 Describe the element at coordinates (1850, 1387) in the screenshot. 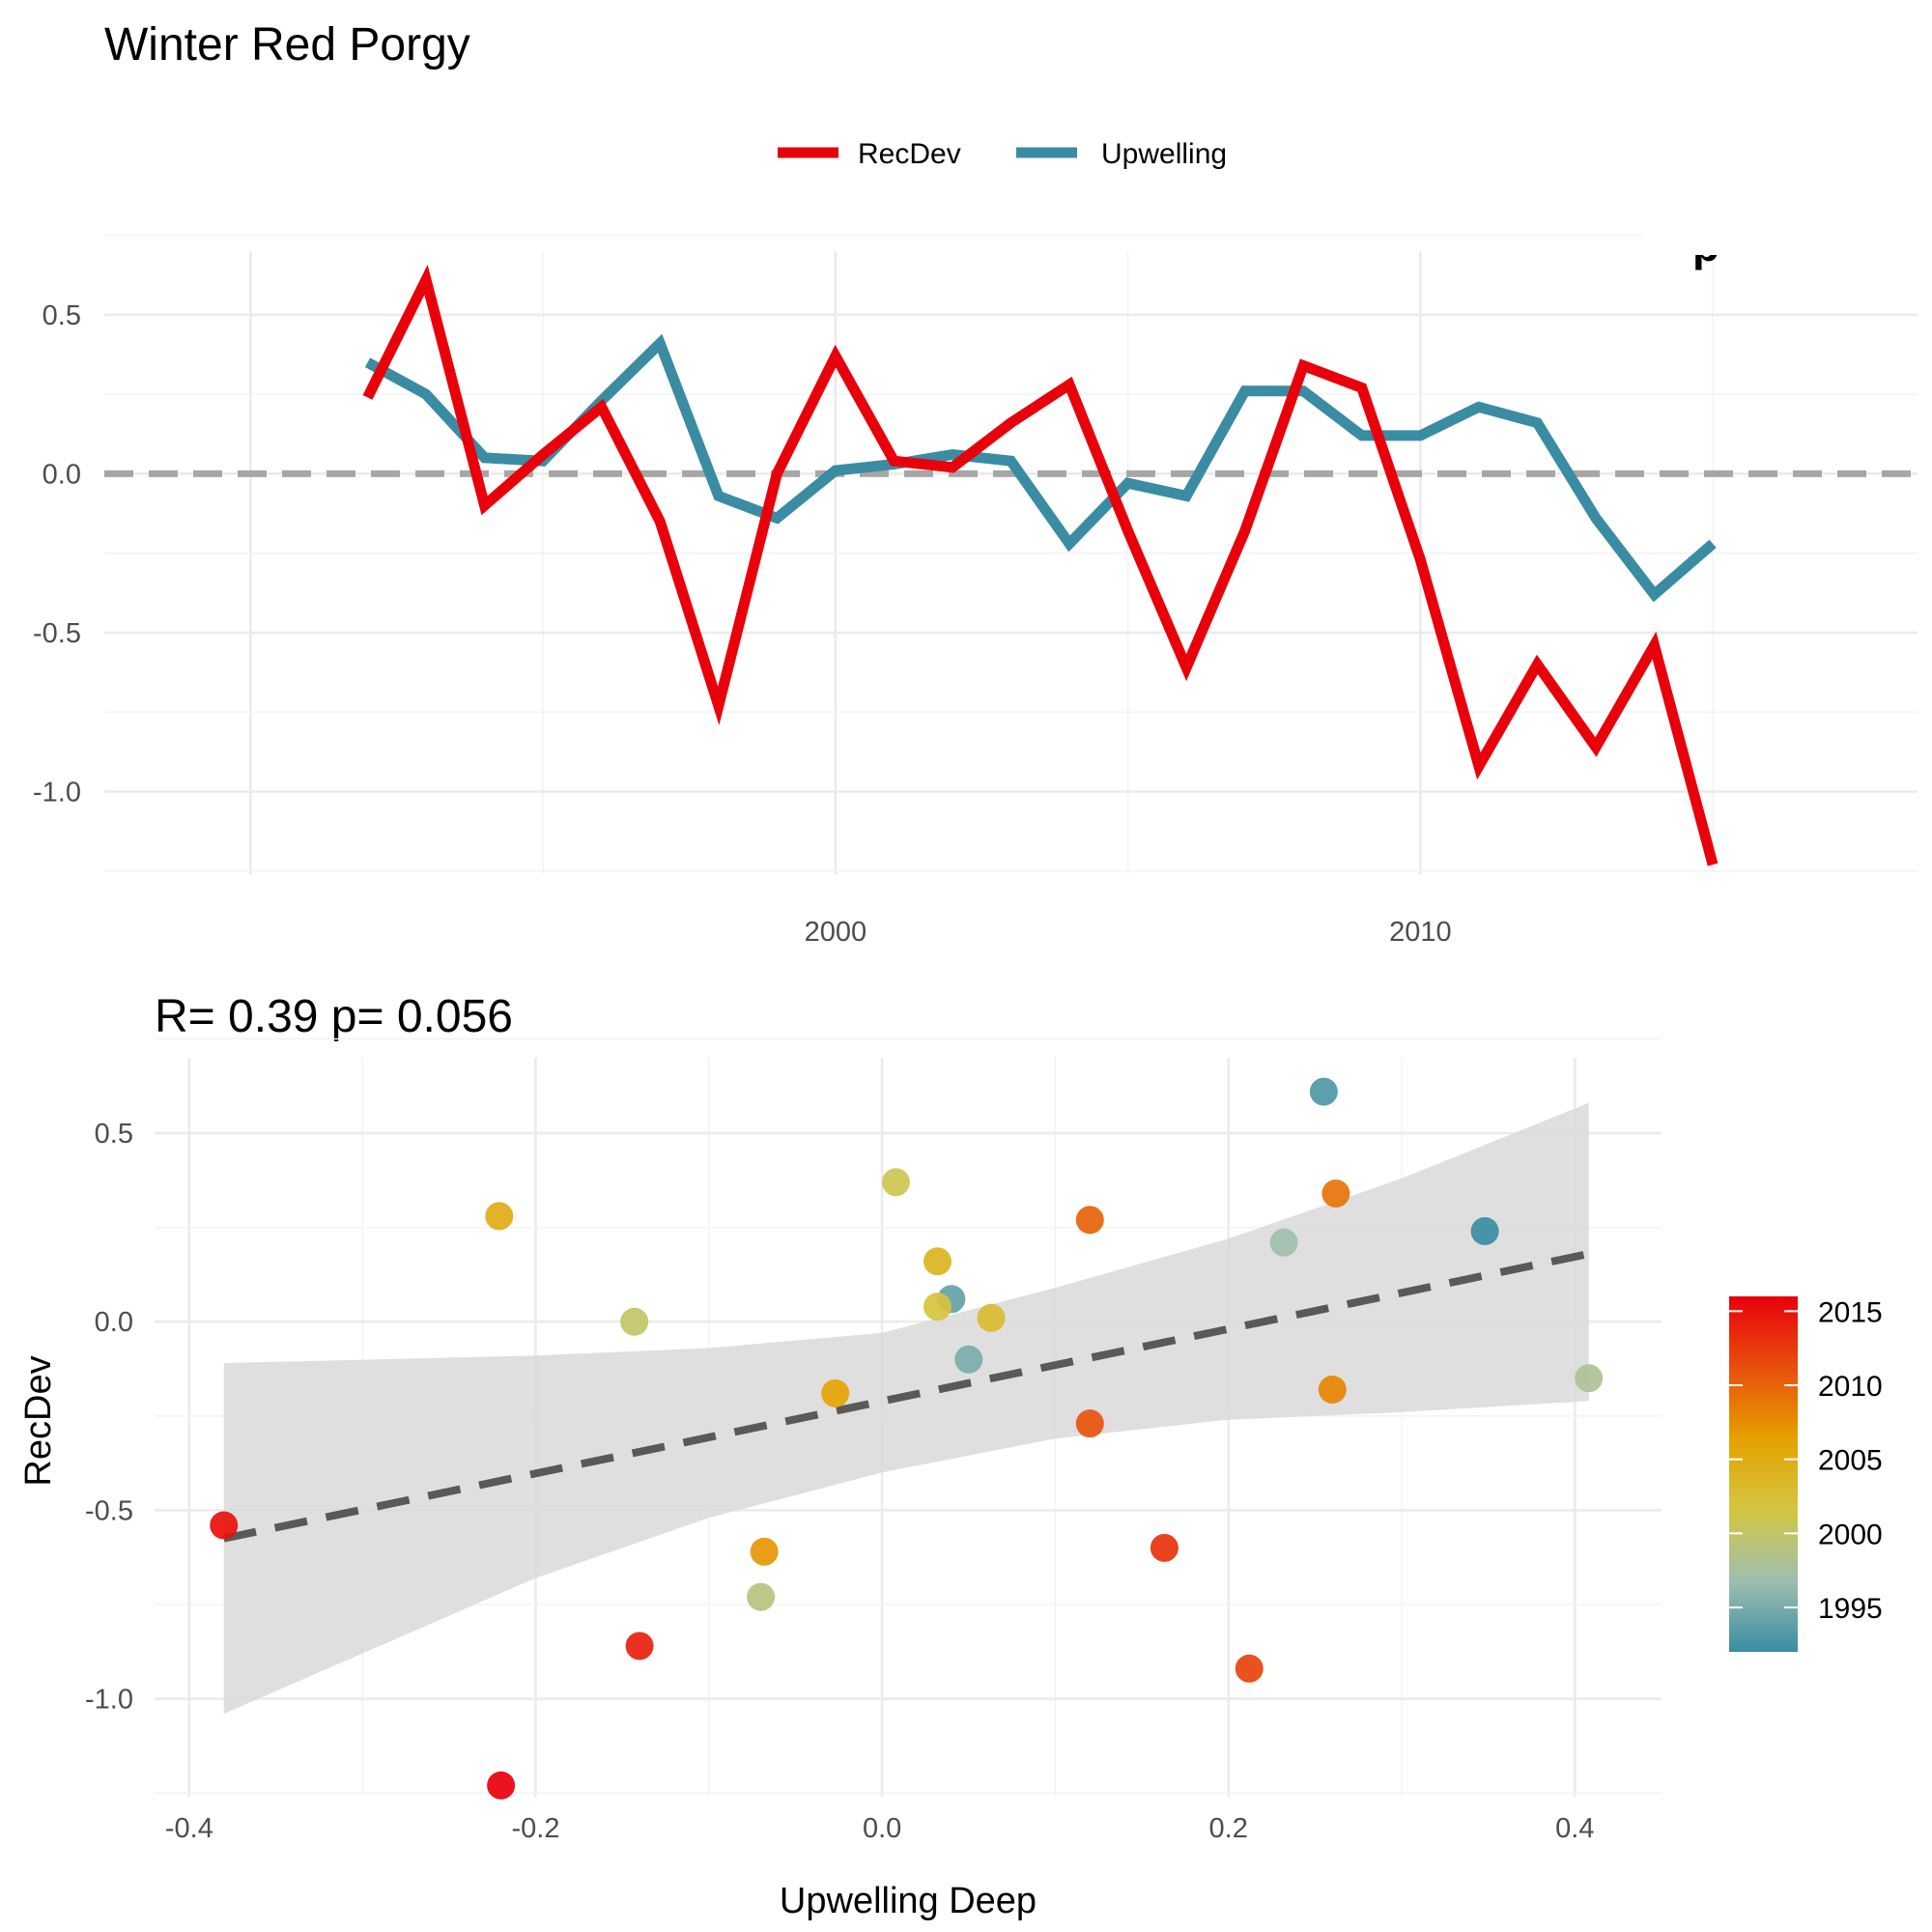

I see `colorbar-tick-label: 2010` at that location.